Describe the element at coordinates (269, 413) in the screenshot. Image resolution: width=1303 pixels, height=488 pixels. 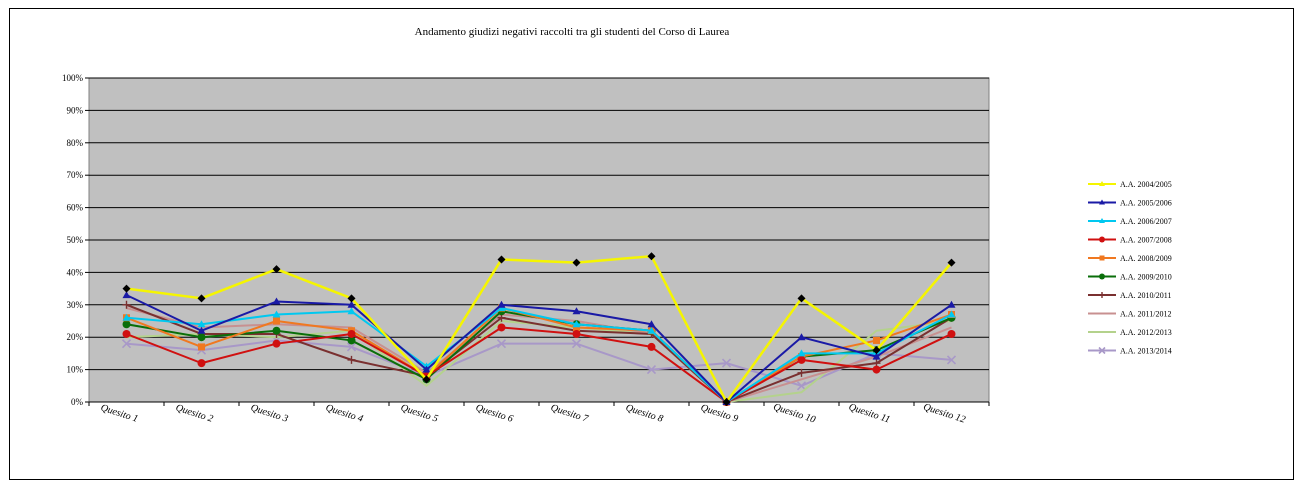
I see `x-tick-label: Quesito 3` at that location.